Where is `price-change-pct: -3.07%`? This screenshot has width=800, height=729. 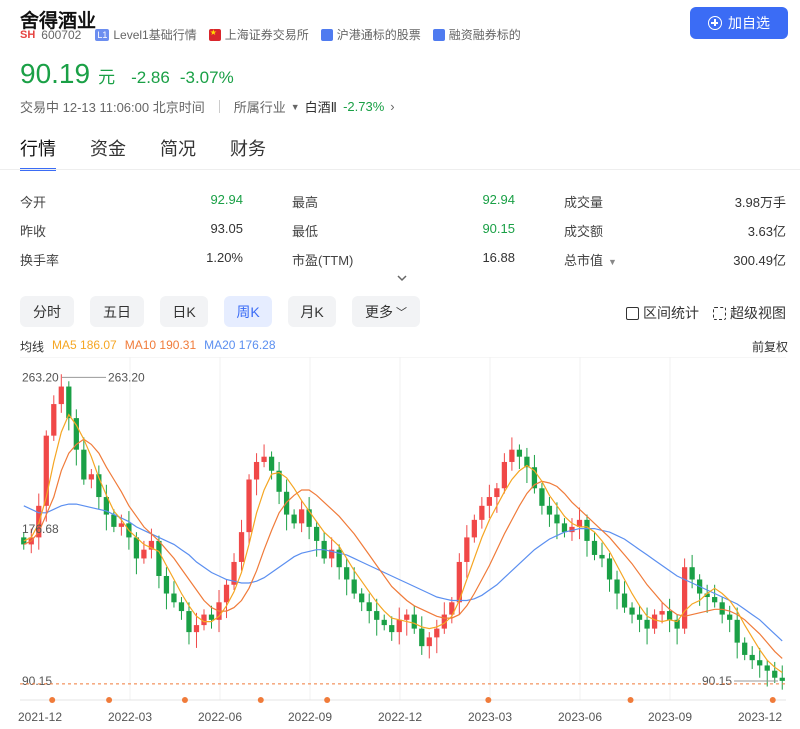 price-change-pct: -3.07% is located at coordinates (206, 77).